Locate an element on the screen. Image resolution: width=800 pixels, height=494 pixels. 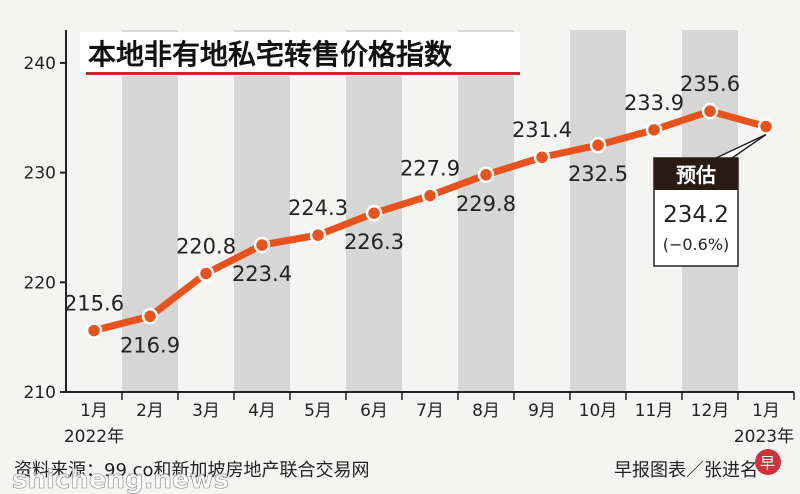
callout-header is located at coordinates (696, 174).